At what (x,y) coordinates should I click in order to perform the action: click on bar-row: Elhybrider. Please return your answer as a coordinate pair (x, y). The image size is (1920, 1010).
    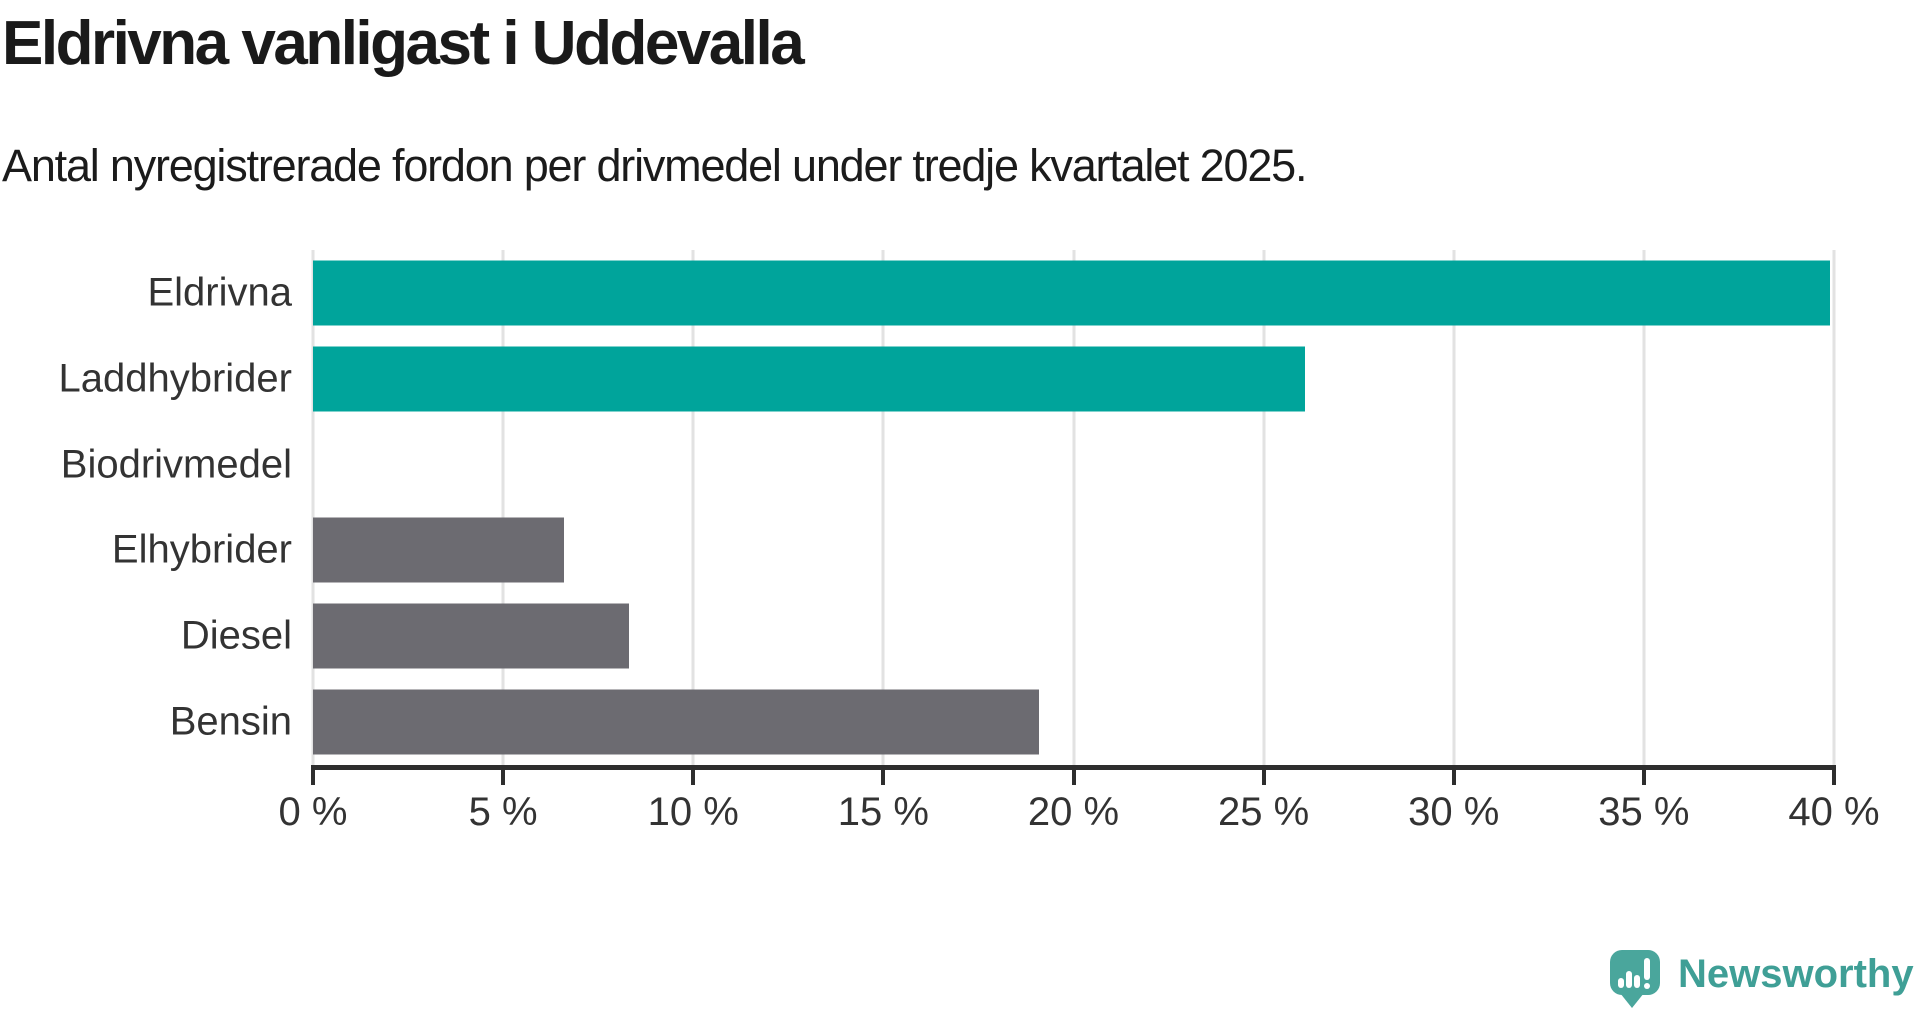
    Looking at the image, I should click on (973, 550).